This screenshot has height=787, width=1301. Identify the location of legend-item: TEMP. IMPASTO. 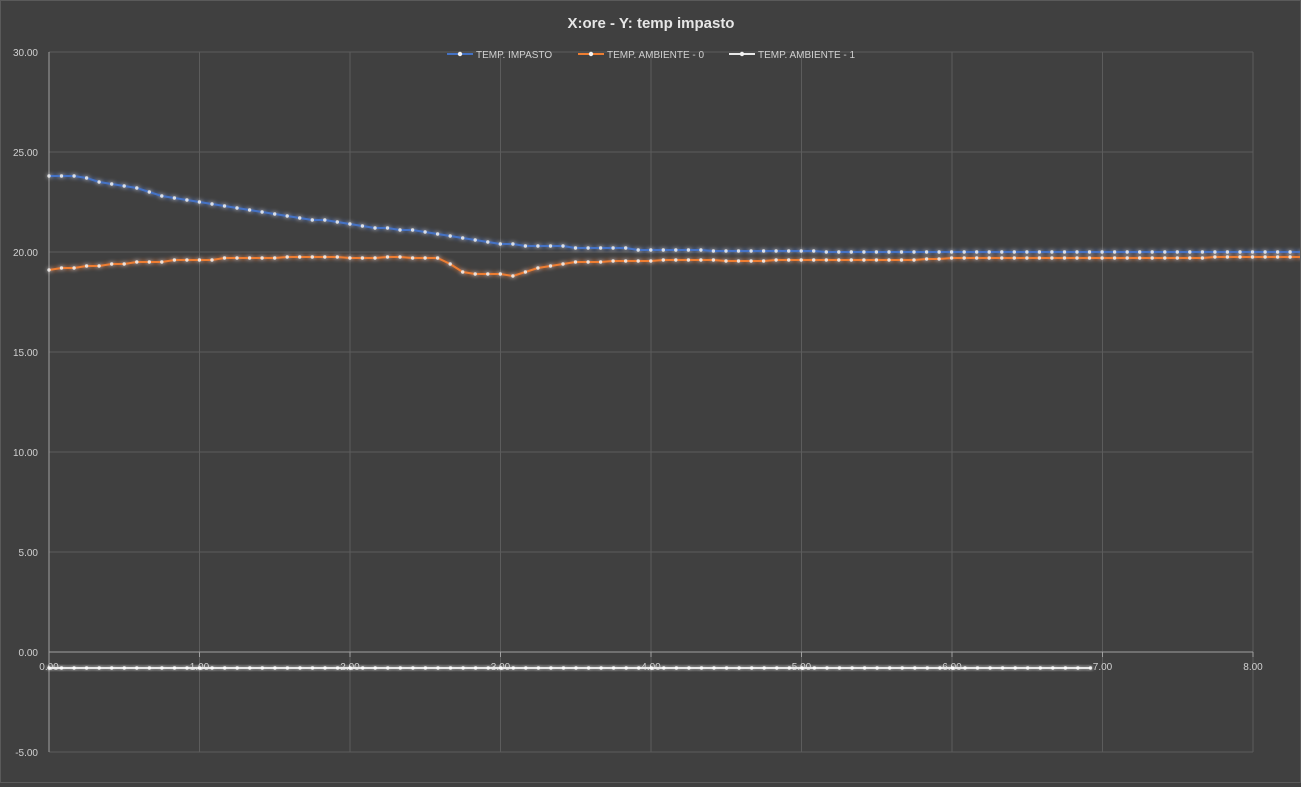
(499, 55).